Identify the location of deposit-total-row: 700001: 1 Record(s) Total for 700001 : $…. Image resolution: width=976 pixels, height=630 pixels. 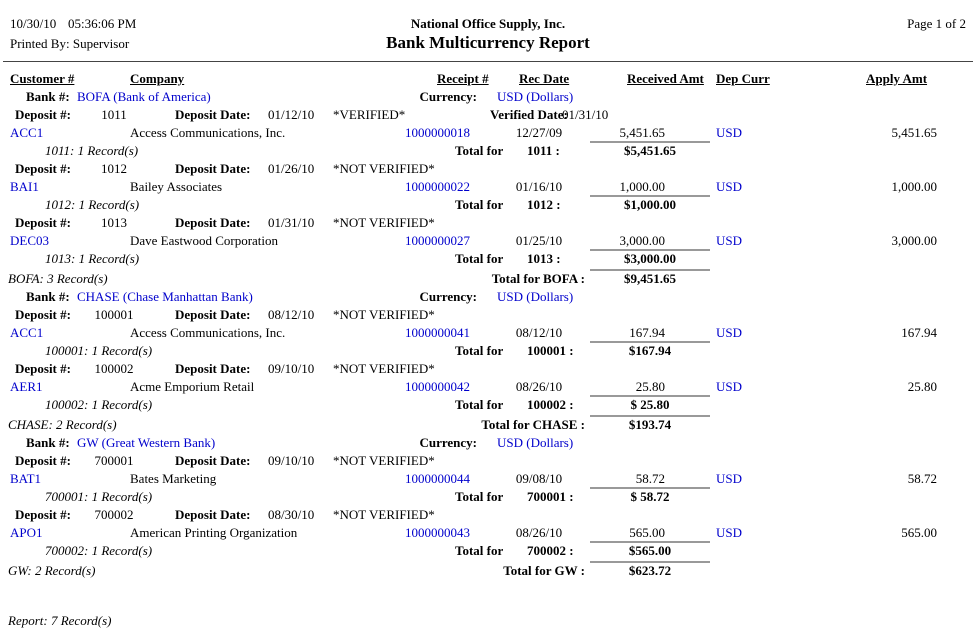
(488, 496).